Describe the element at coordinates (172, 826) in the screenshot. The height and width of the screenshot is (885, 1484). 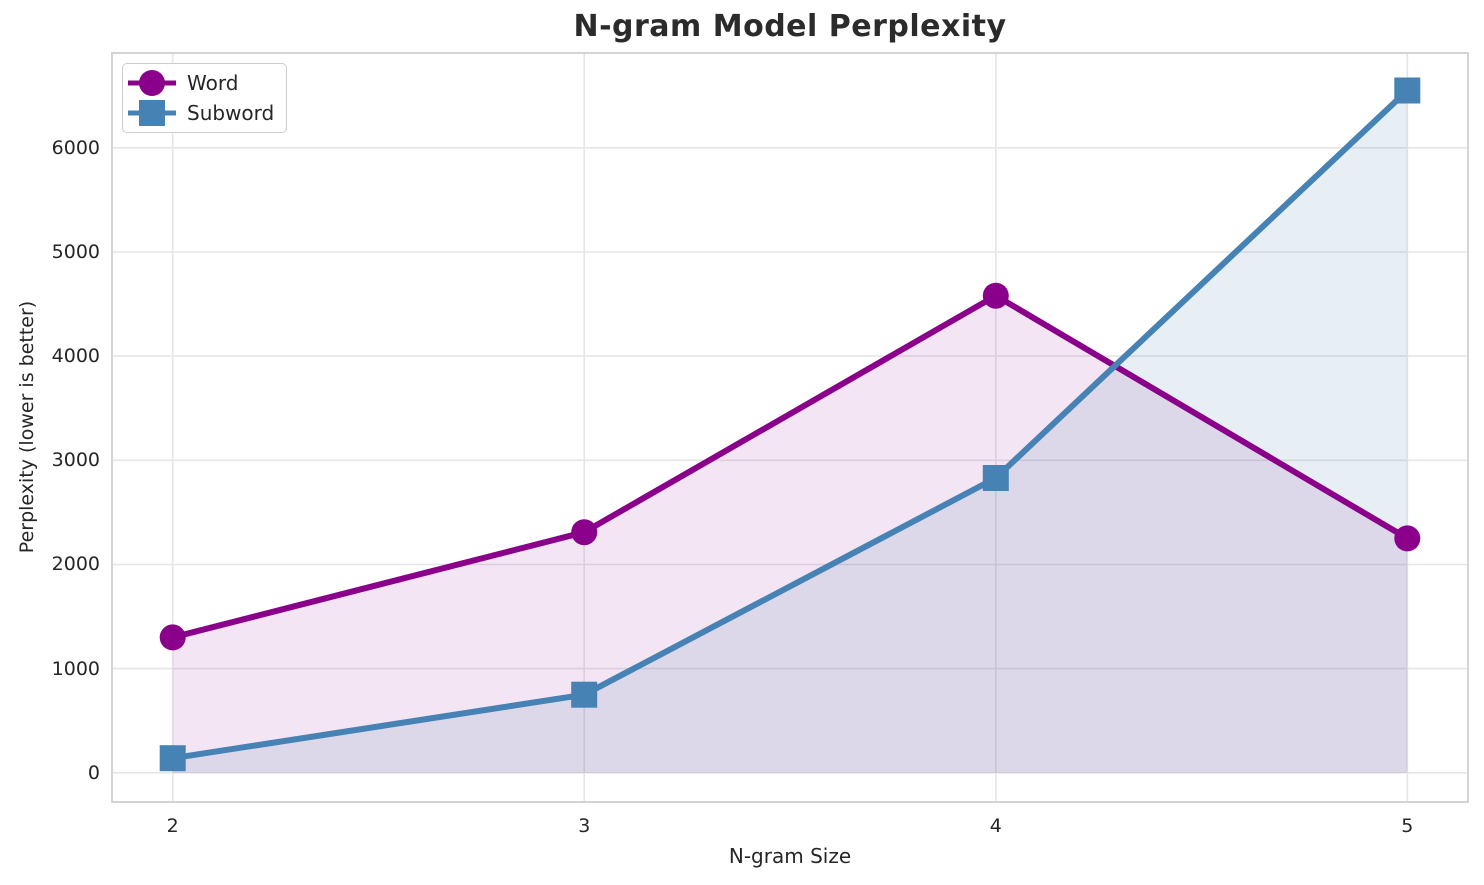
I see `x-tick-label: 2` at that location.